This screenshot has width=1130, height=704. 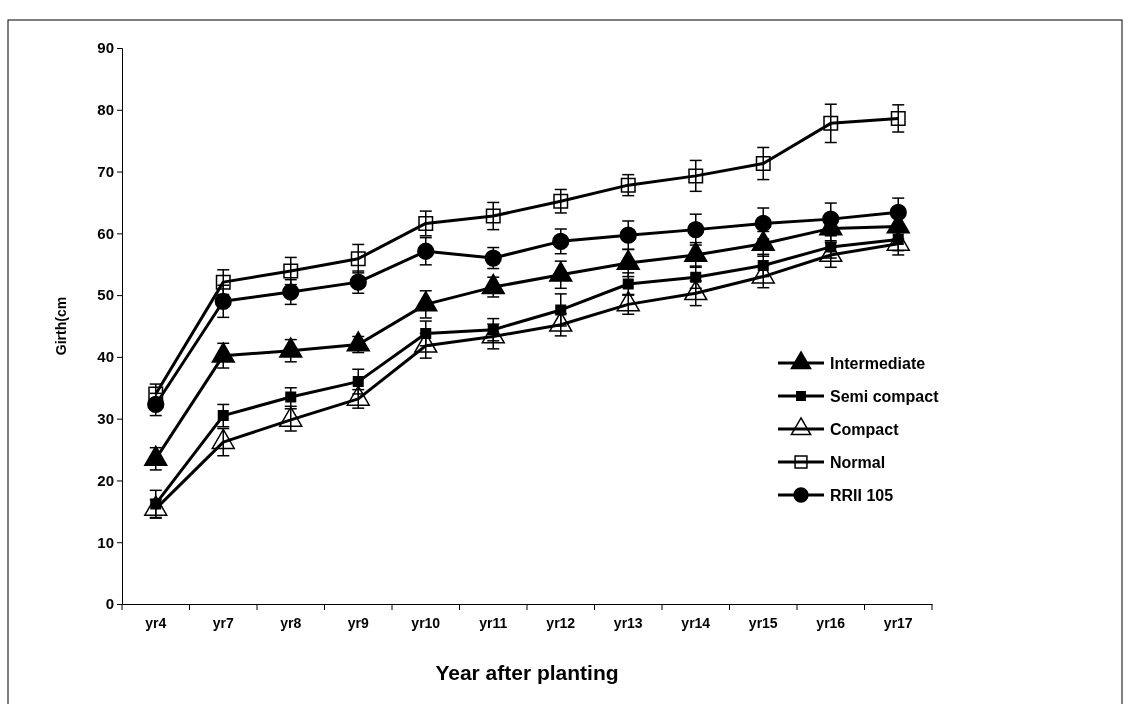 I want to click on x-tick-label: yr11, so click(x=493, y=622).